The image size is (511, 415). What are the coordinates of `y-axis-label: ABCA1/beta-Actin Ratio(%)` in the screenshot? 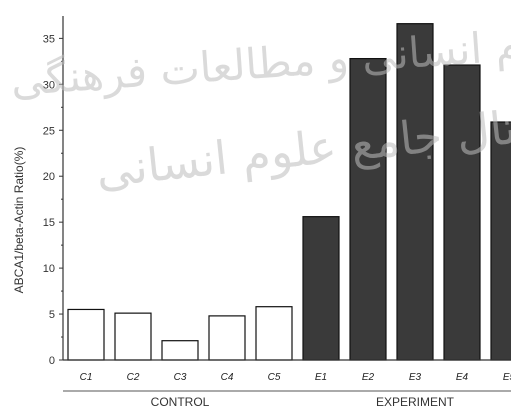 It's located at (19, 220).